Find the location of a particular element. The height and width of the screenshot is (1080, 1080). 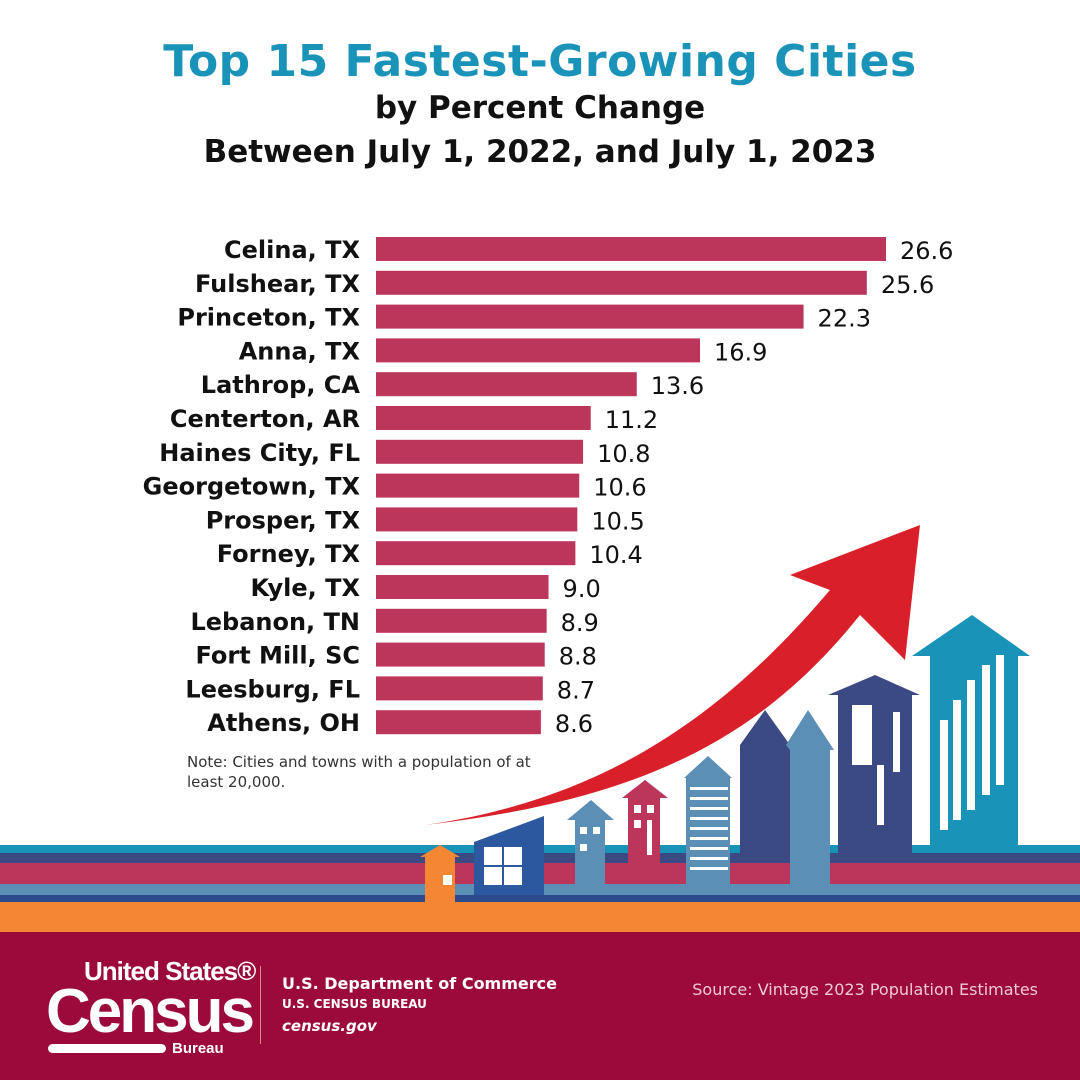

logo-text-main: Census is located at coordinates (150, 1011).